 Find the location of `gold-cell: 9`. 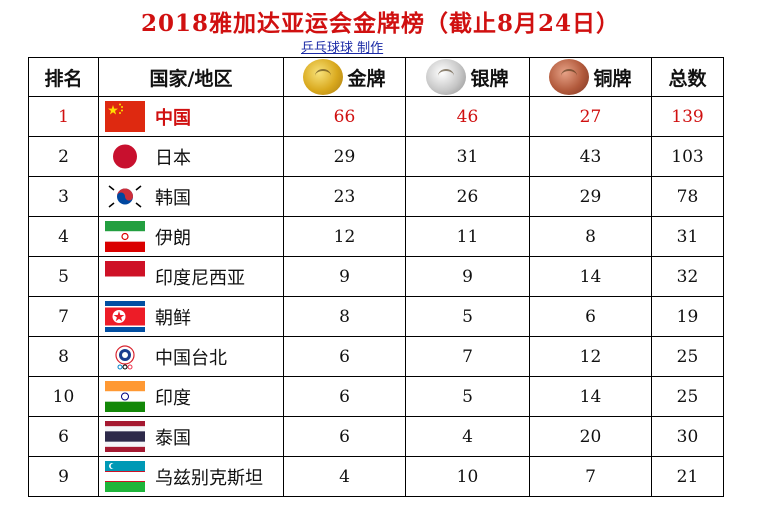

gold-cell: 9 is located at coordinates (344, 276).